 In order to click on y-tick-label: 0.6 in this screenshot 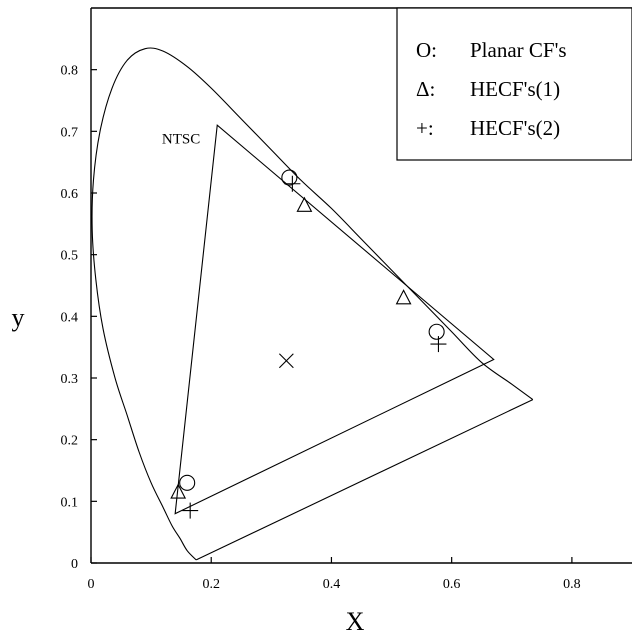, I will do `click(70, 194)`.